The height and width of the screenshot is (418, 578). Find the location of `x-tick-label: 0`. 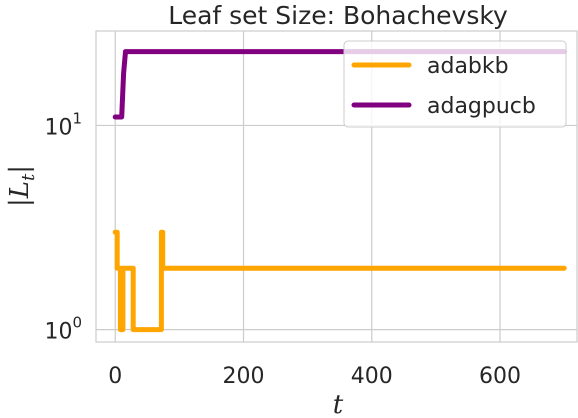

x-tick-label: 0 is located at coordinates (115, 376).